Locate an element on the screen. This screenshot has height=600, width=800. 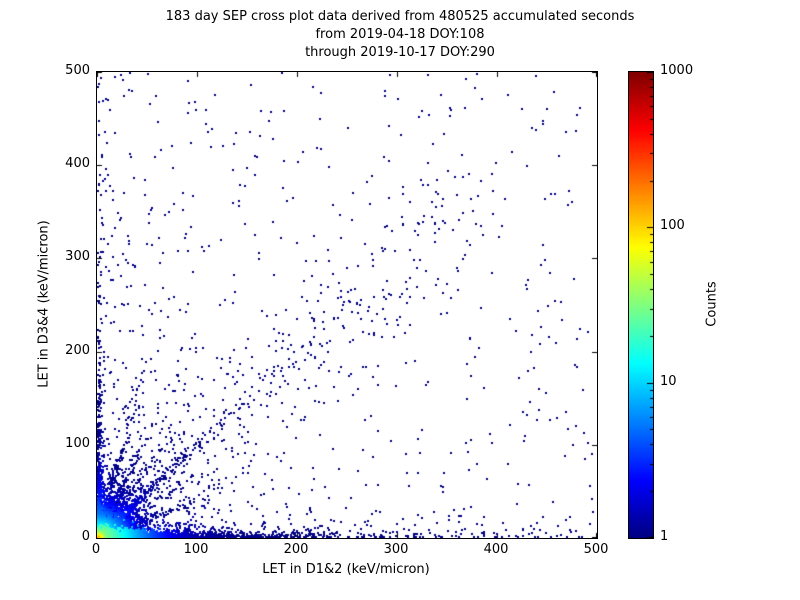
y-tick-label: 100 is located at coordinates (77, 443).